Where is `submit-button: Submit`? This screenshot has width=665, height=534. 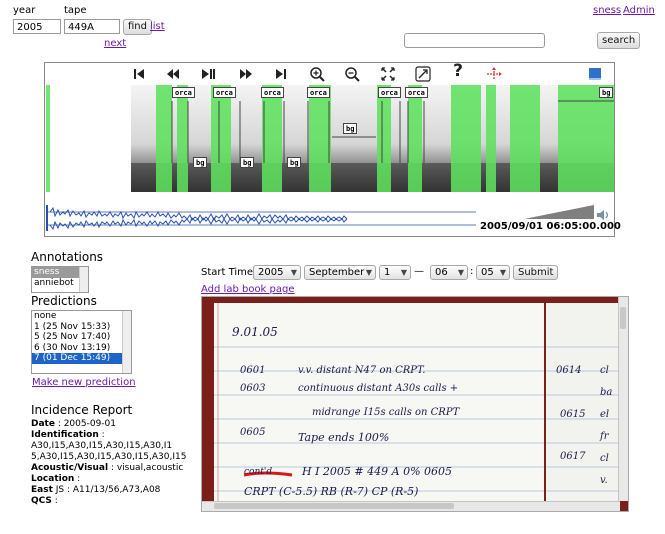
submit-button: Submit is located at coordinates (536, 272).